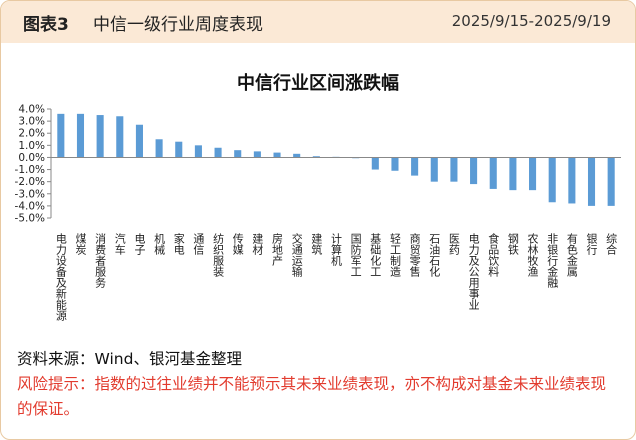  What do you see at coordinates (453, 244) in the screenshot?
I see `category-label: 医药` at bounding box center [453, 244].